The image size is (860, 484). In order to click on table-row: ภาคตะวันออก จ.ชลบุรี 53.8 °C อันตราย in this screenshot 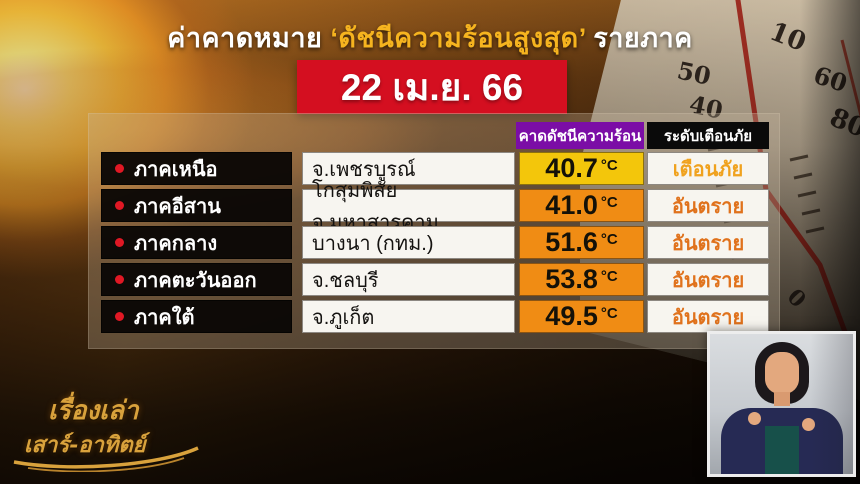, I will do `click(435, 279)`.